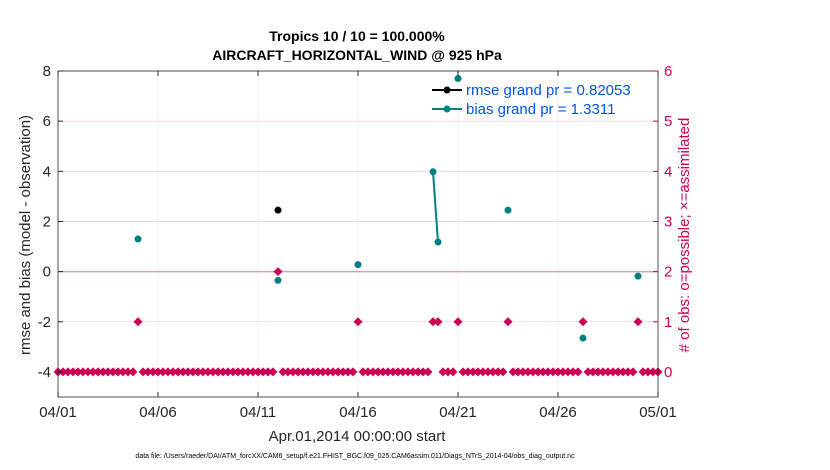 This screenshot has width=830, height=470. I want to click on y-axis-label: rmse and bias (model - observation), so click(25, 235).